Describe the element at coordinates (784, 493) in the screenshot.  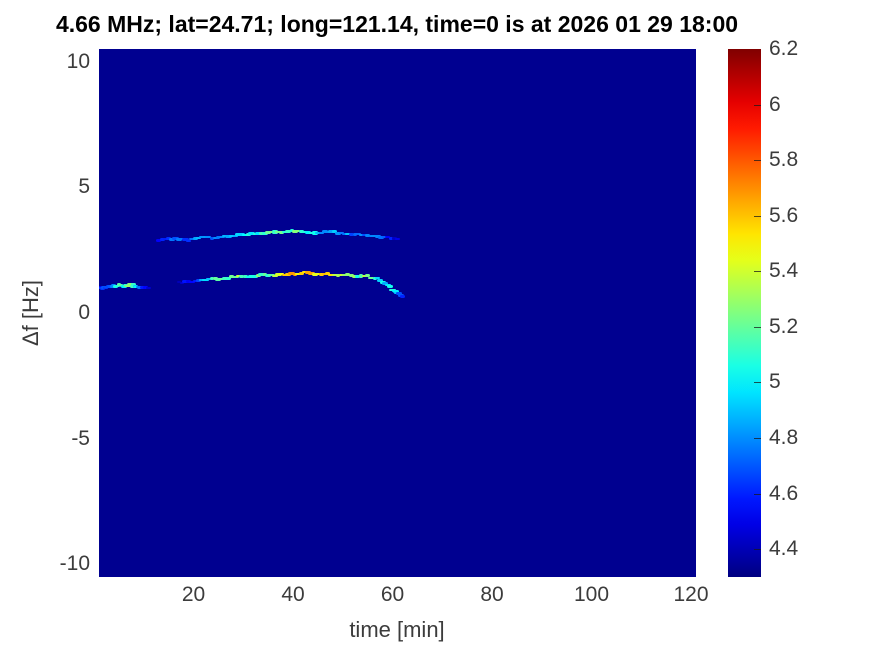
I see `colorbar-tick-label: 4.6` at that location.